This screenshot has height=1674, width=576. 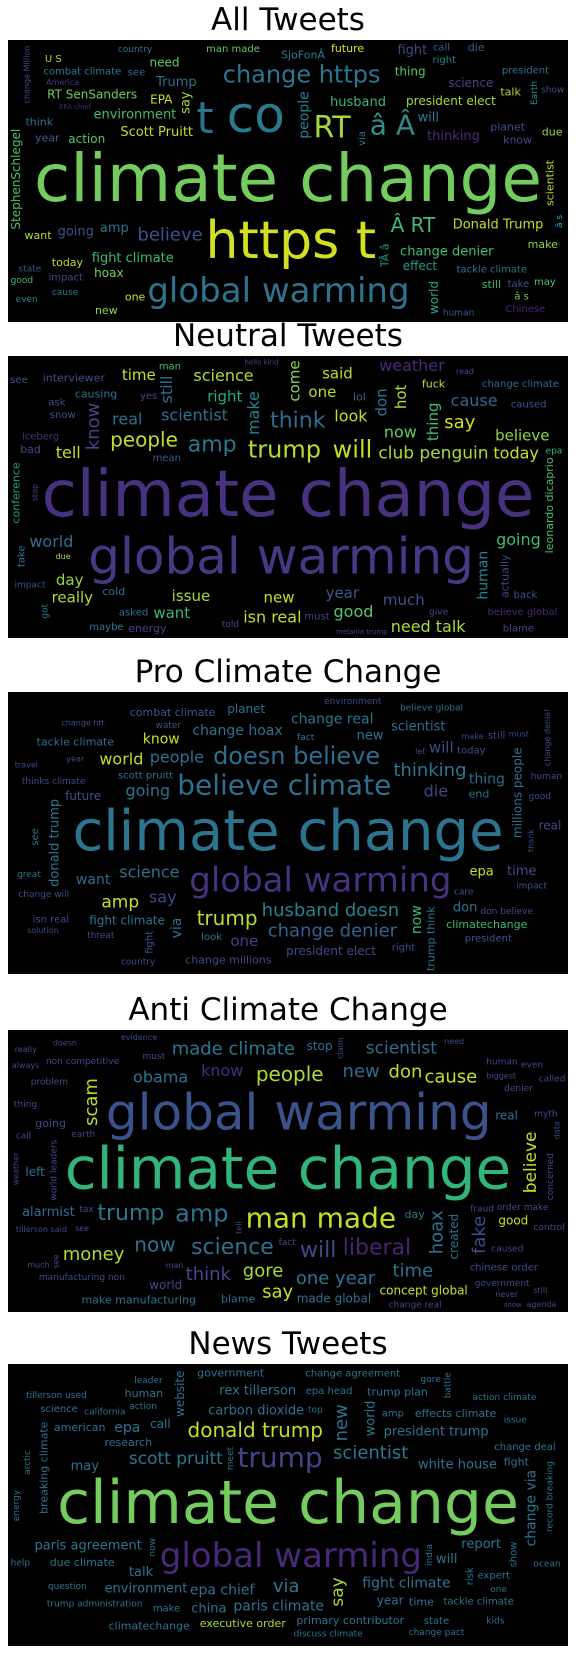 What do you see at coordinates (521, 297) in the screenshot?
I see `word-s: â s` at bounding box center [521, 297].